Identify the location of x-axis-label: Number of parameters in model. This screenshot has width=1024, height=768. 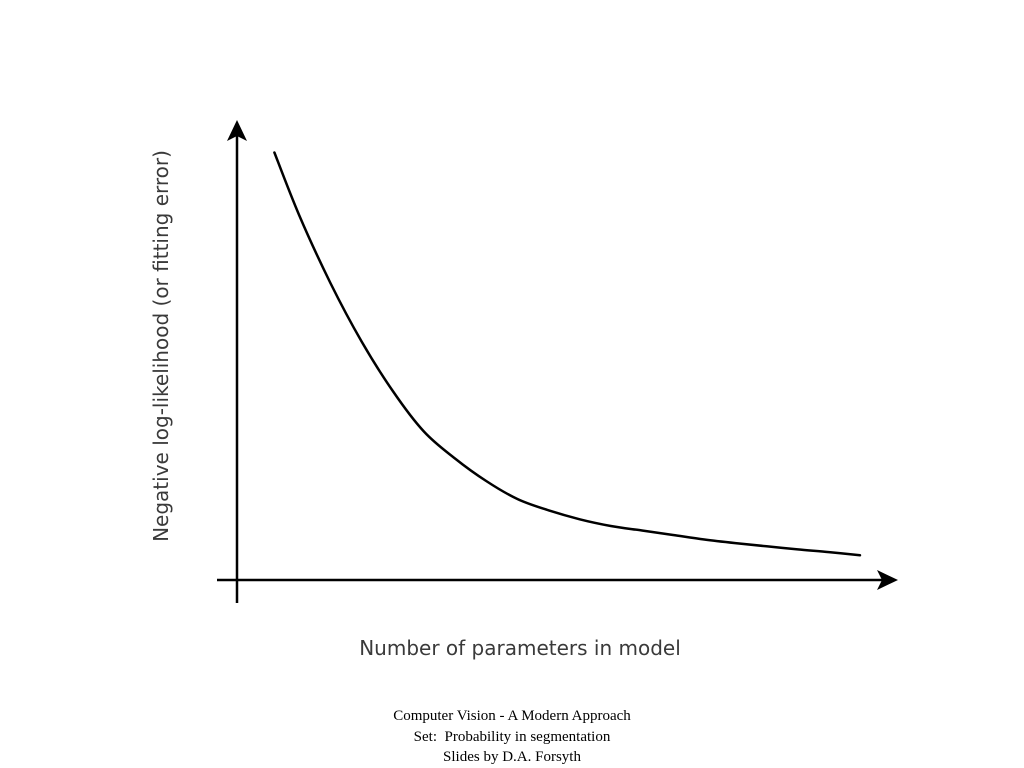
(520, 648).